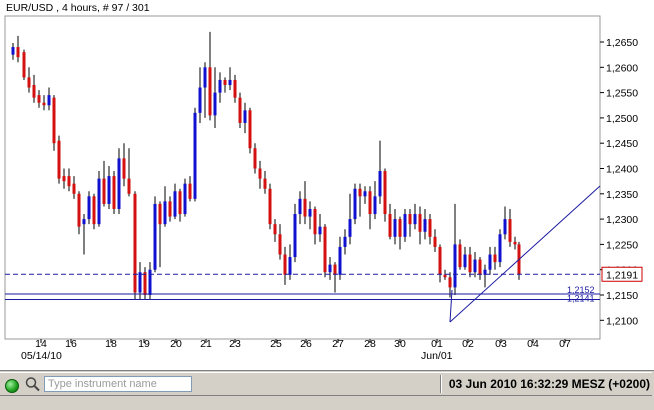 Image resolution: width=654 pixels, height=410 pixels. What do you see at coordinates (581, 290) in the screenshot?
I see `level-label: 1,2152` at bounding box center [581, 290].